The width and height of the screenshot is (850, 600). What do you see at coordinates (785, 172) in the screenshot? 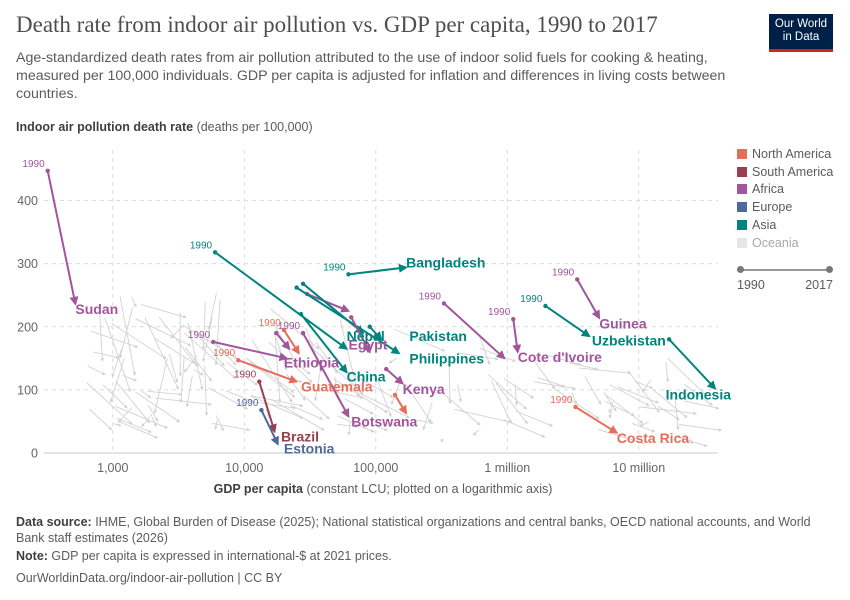
I see `legend-item-south-america: South America` at bounding box center [785, 172].